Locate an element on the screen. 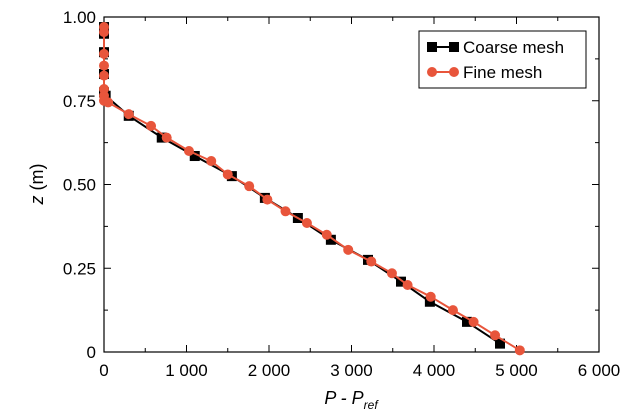 The width and height of the screenshot is (635, 420). y-tick-label: 0.75 is located at coordinates (79, 101).